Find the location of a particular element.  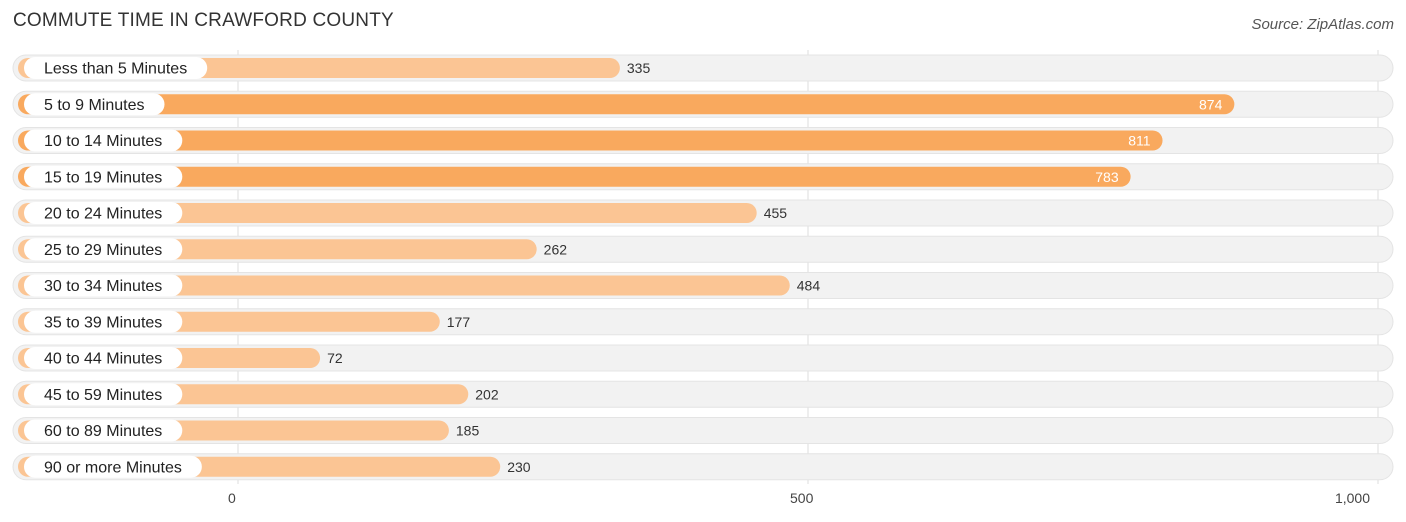

chart-title: COMMUTE TIME IN CRAWFORD COUNTY is located at coordinates (203, 20).